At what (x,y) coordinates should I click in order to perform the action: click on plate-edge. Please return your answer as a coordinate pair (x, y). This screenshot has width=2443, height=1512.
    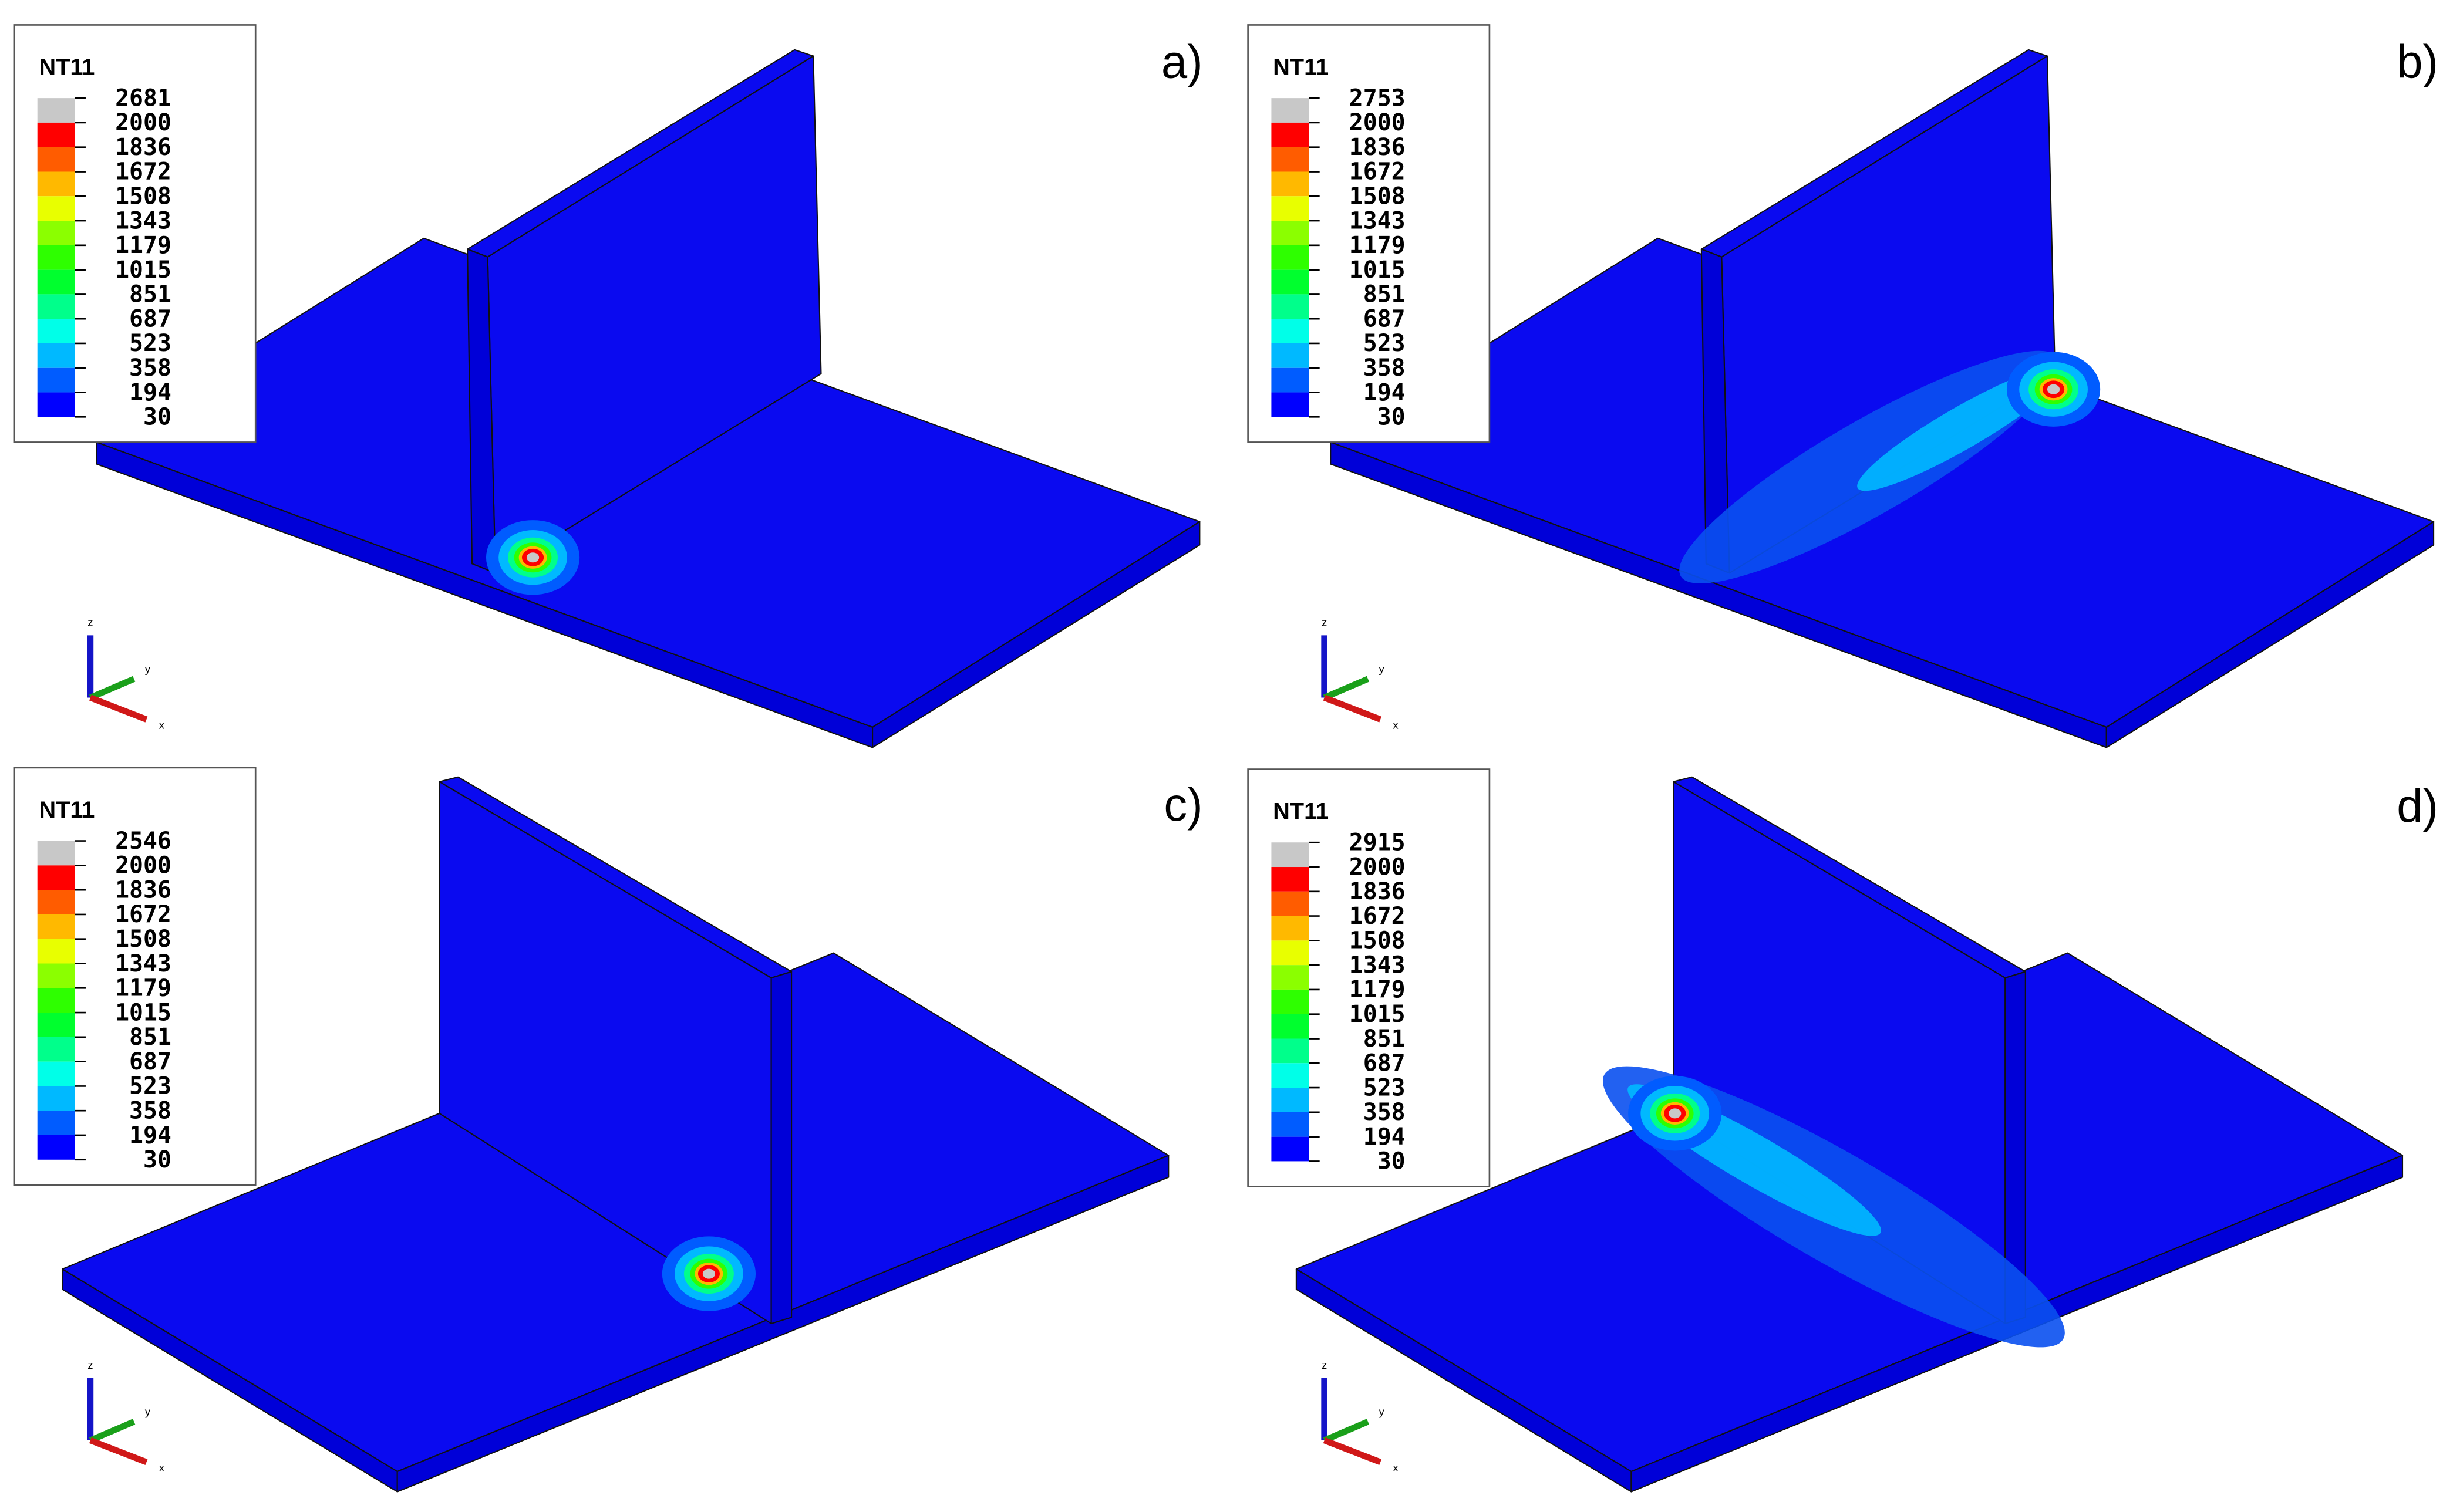
    Looking at the image, I should click on (783, 1324).